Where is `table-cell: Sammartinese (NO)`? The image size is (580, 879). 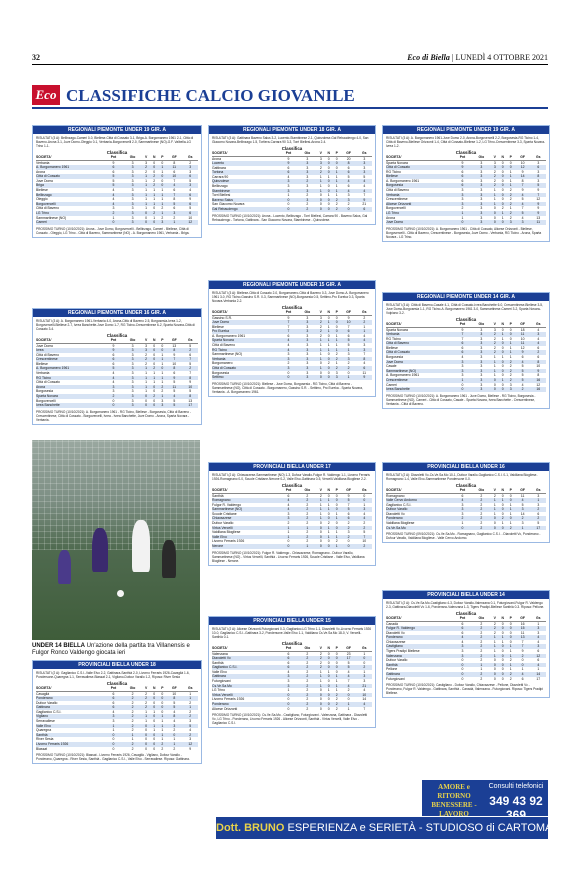
table-cell: Sammartinese (NO) is located at coordinates (246, 509).